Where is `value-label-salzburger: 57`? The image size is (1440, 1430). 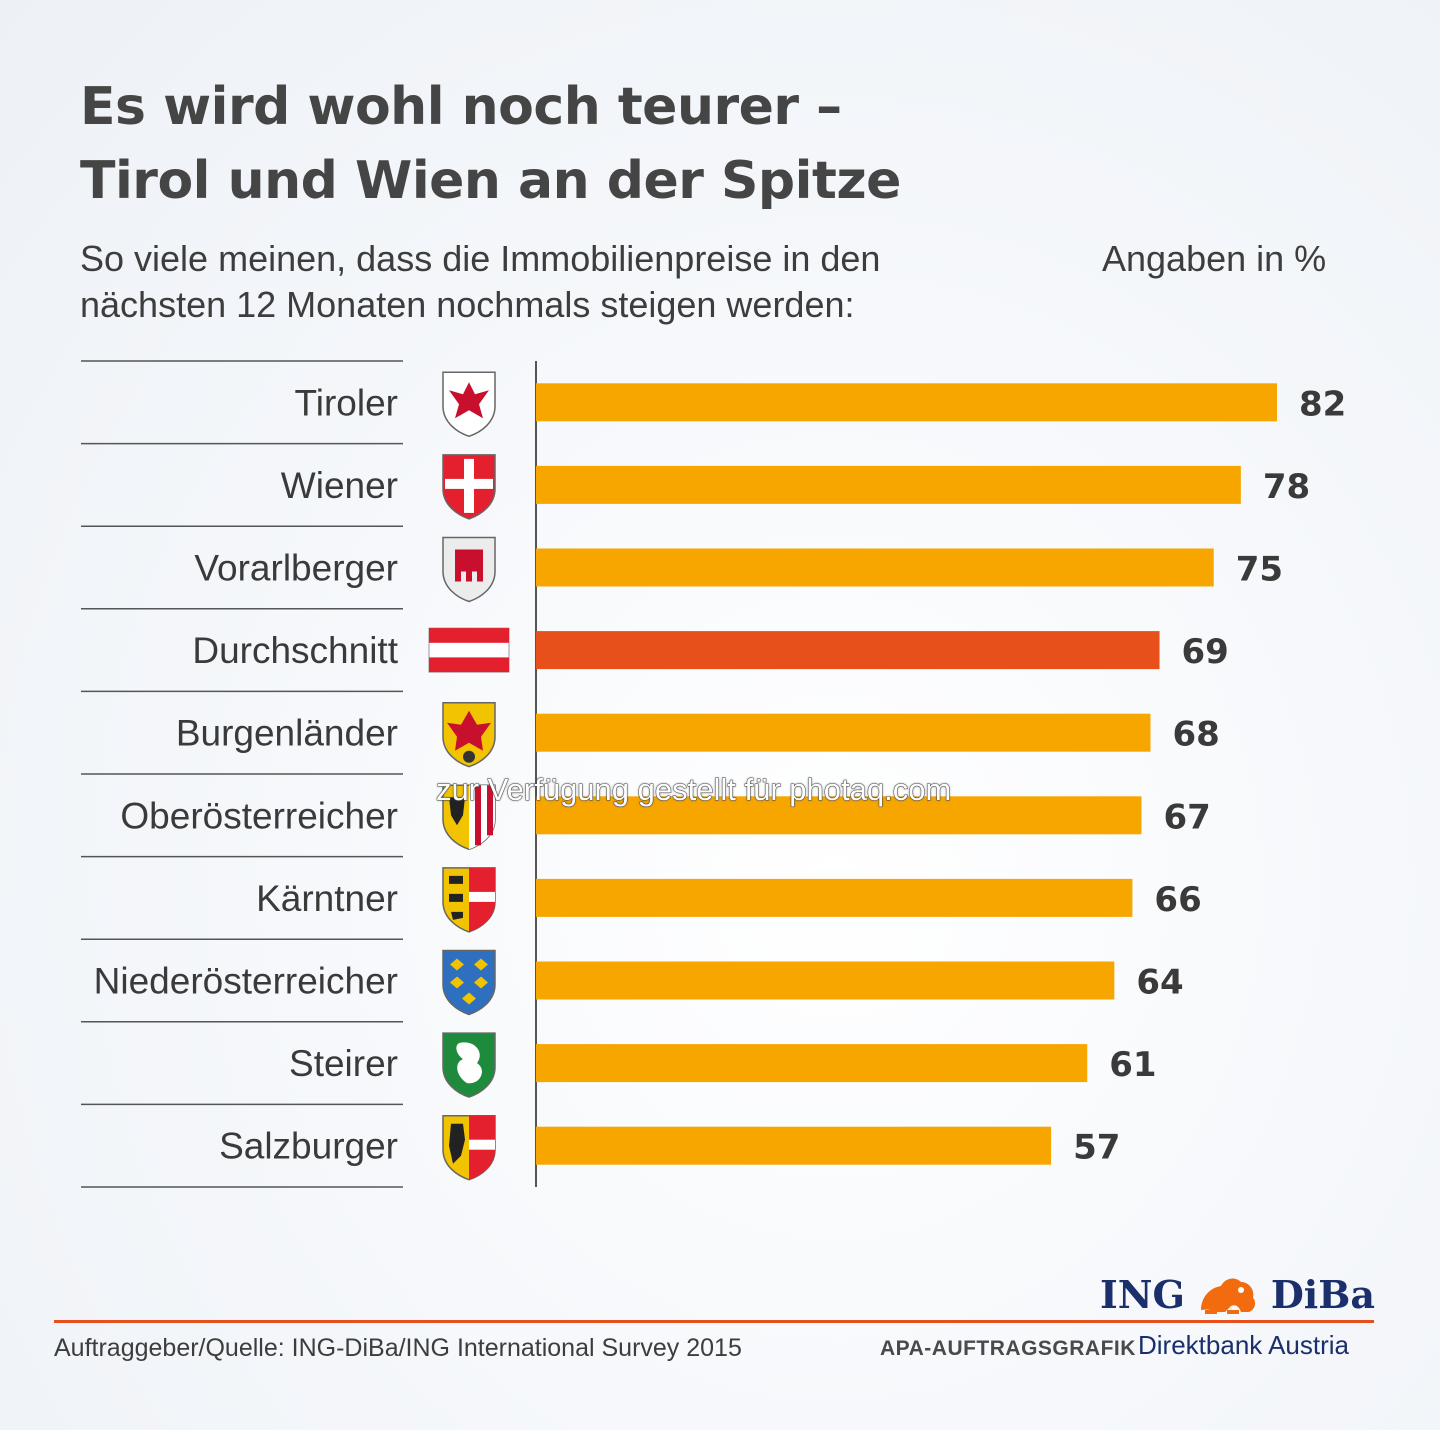 value-label-salzburger: 57 is located at coordinates (1096, 1148).